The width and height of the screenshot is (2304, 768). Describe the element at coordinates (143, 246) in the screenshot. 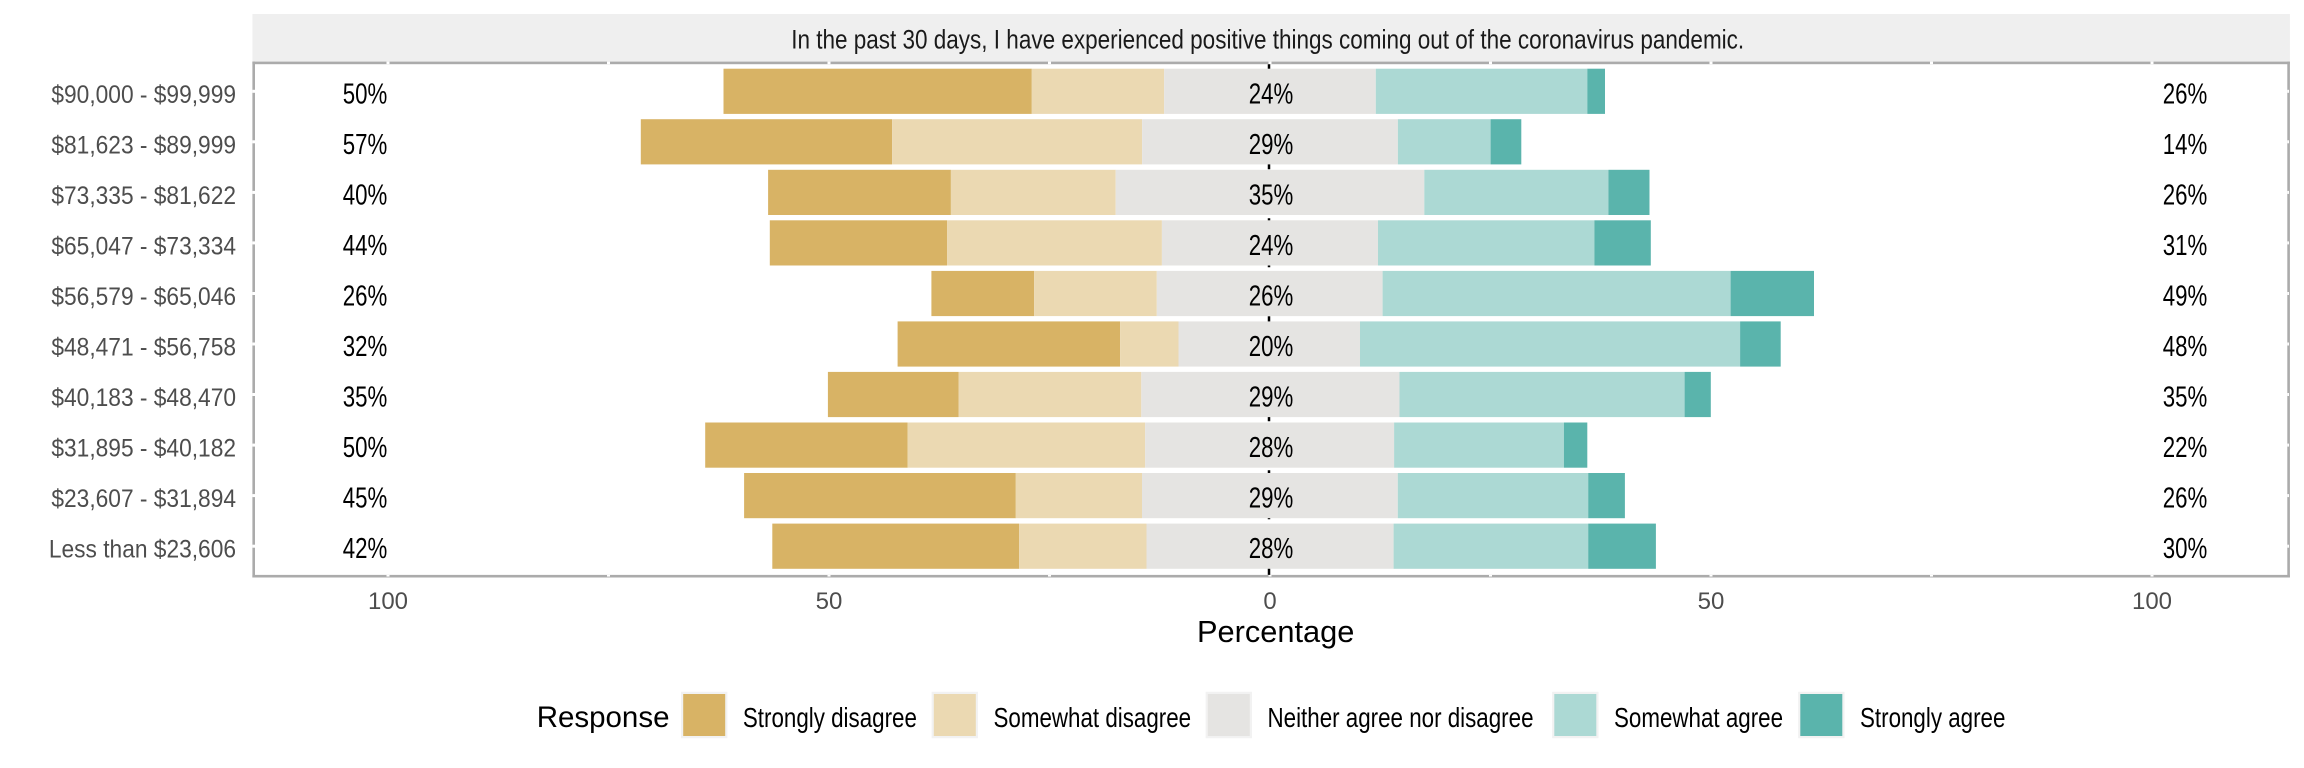

I see `svg-text: $65,047 - $73,334` at that location.